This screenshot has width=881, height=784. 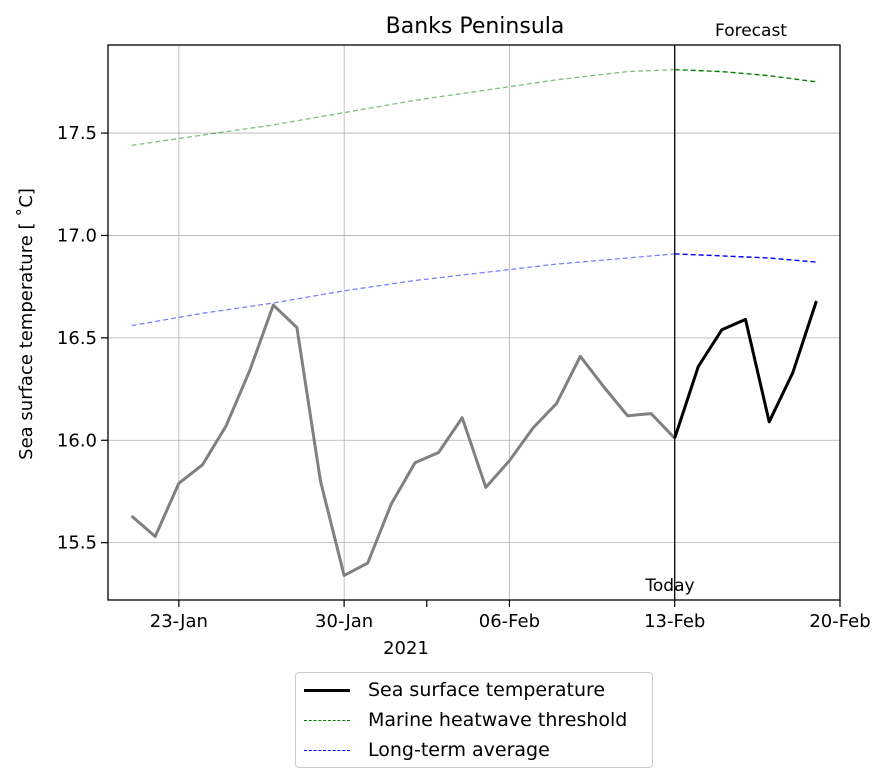 What do you see at coordinates (344, 621) in the screenshot?
I see `x-tick-label: 30-Jan` at bounding box center [344, 621].